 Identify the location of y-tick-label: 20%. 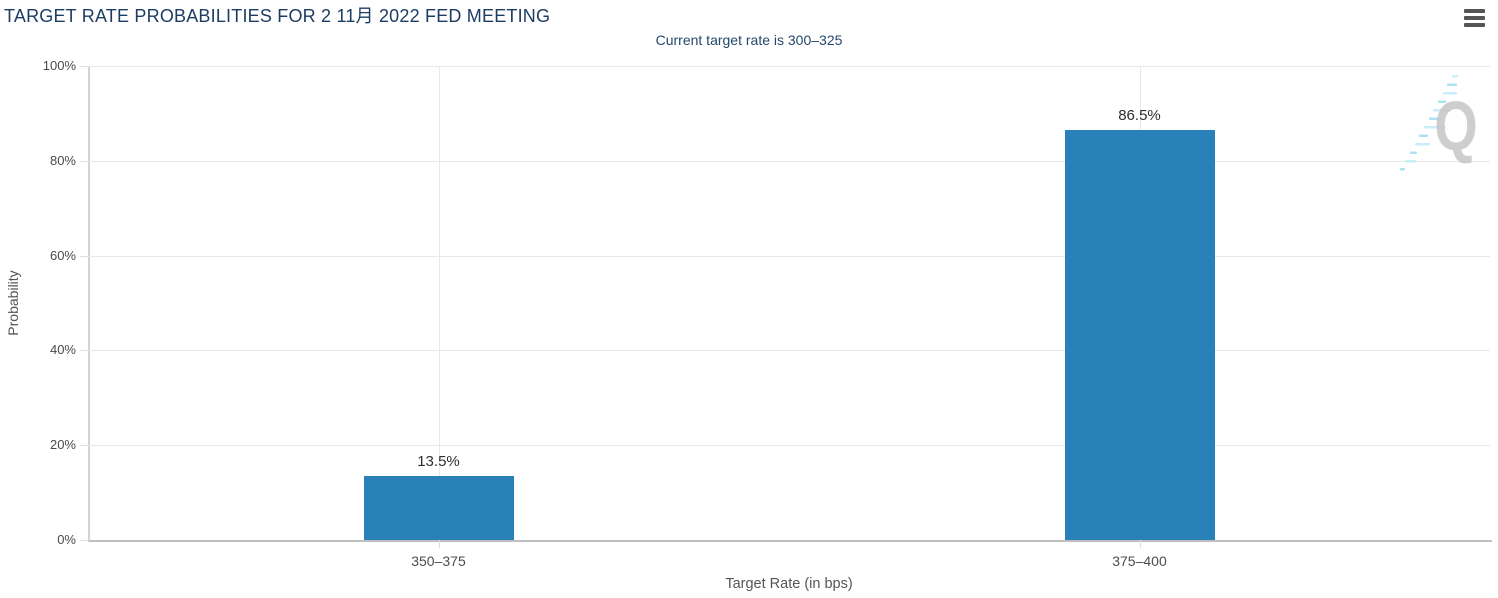
(62, 445).